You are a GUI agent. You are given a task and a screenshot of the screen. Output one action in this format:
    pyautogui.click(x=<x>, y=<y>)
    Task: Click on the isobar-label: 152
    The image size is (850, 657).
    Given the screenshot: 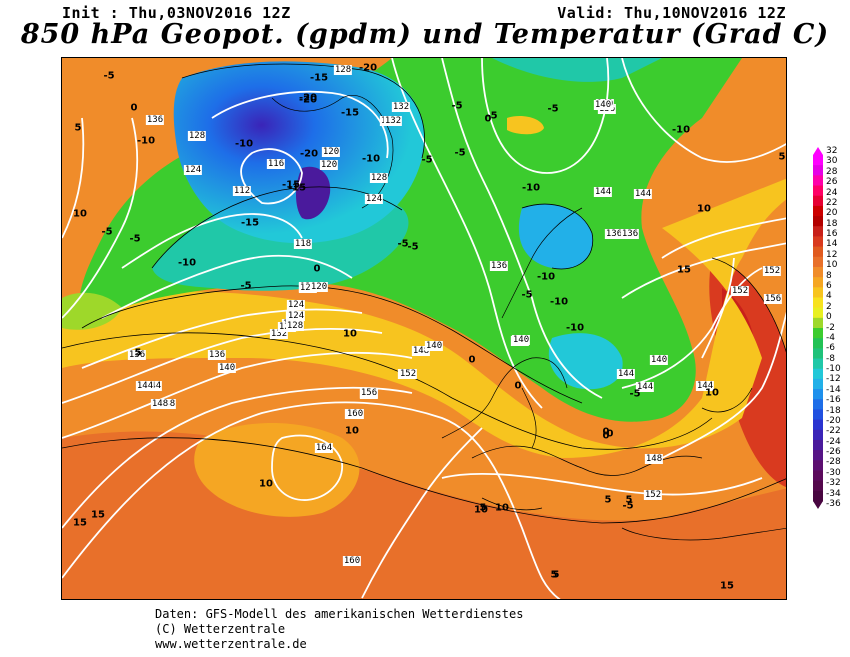 What is the action you would take?
    pyautogui.click(x=408, y=374)
    